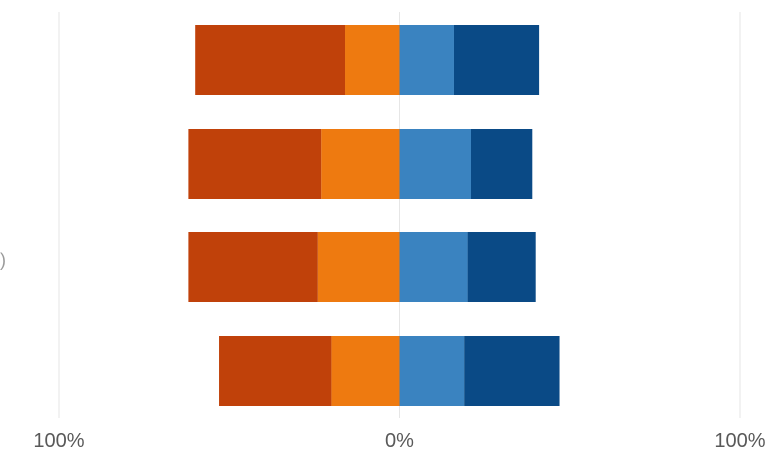 The height and width of the screenshot is (459, 776). I want to click on bar-row-1-negative-inner, so click(372, 60).